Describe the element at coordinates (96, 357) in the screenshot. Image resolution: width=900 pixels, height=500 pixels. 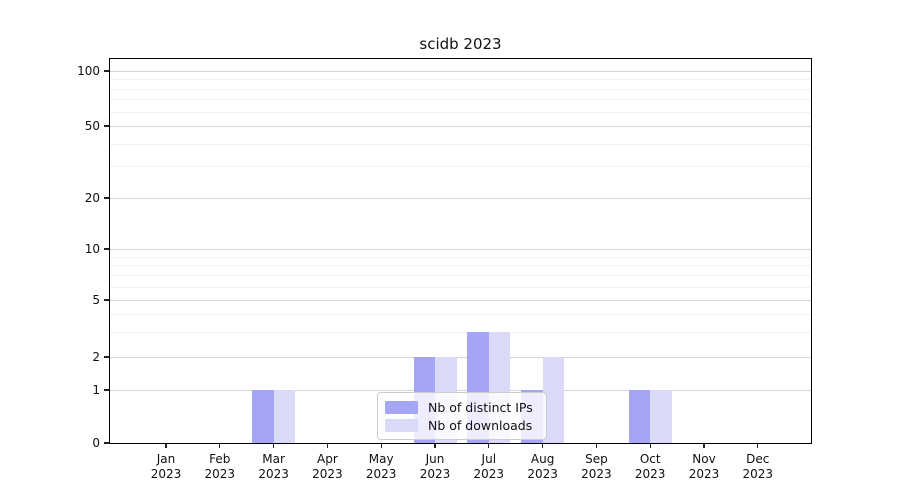
I see `y-tick-label: 2` at that location.